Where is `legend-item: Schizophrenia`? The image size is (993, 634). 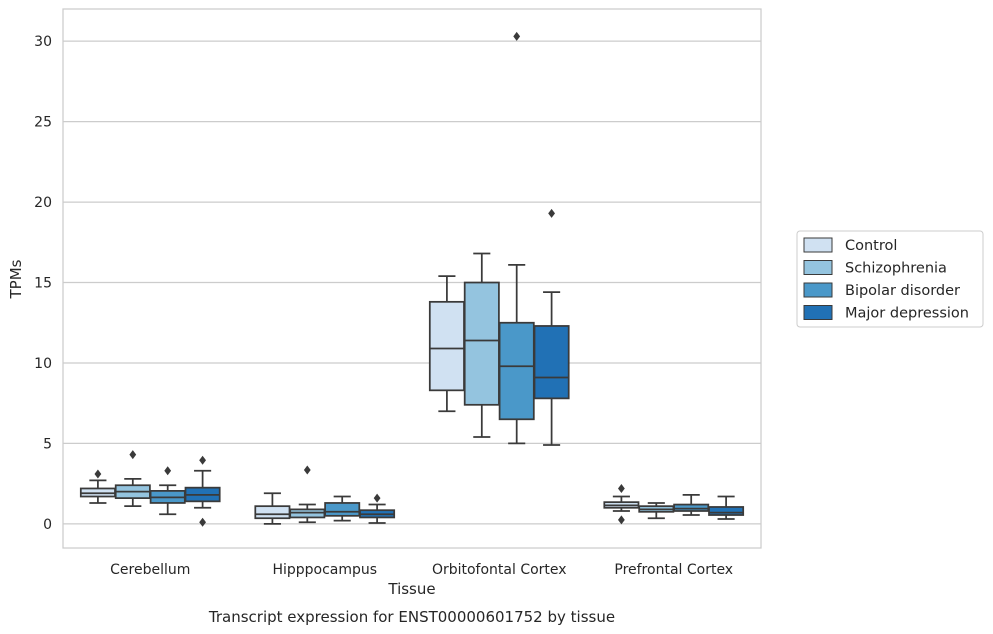 legend-item: Schizophrenia is located at coordinates (875, 268).